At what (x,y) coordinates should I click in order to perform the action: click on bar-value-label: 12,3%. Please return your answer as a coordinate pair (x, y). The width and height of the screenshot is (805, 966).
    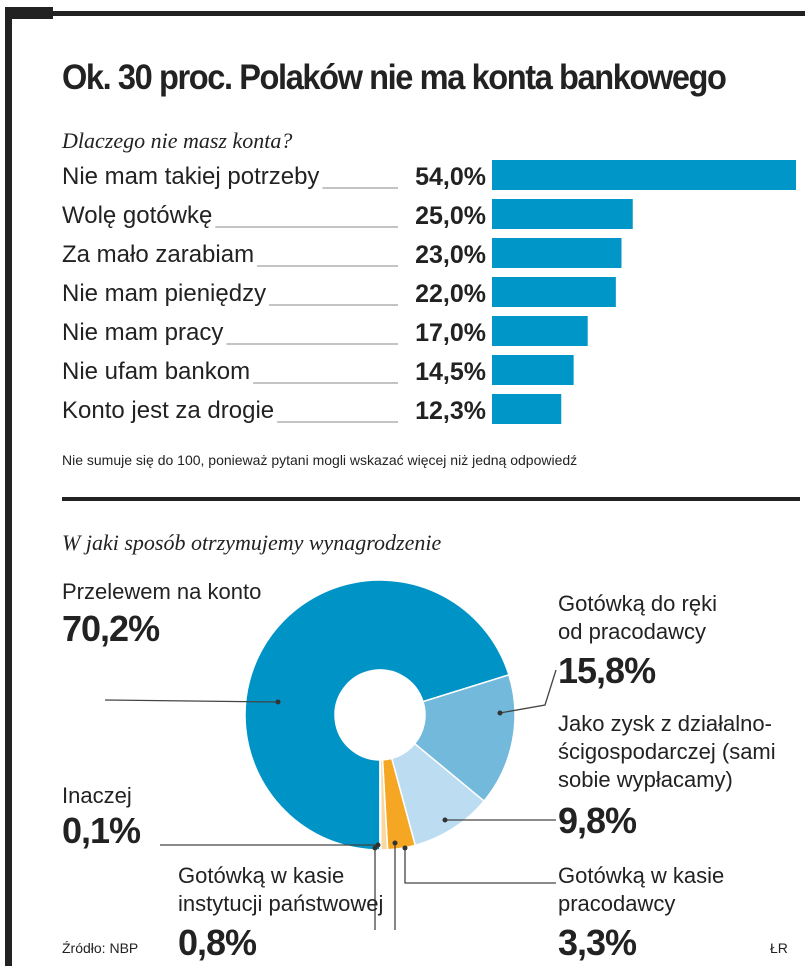
    Looking at the image, I should click on (450, 411).